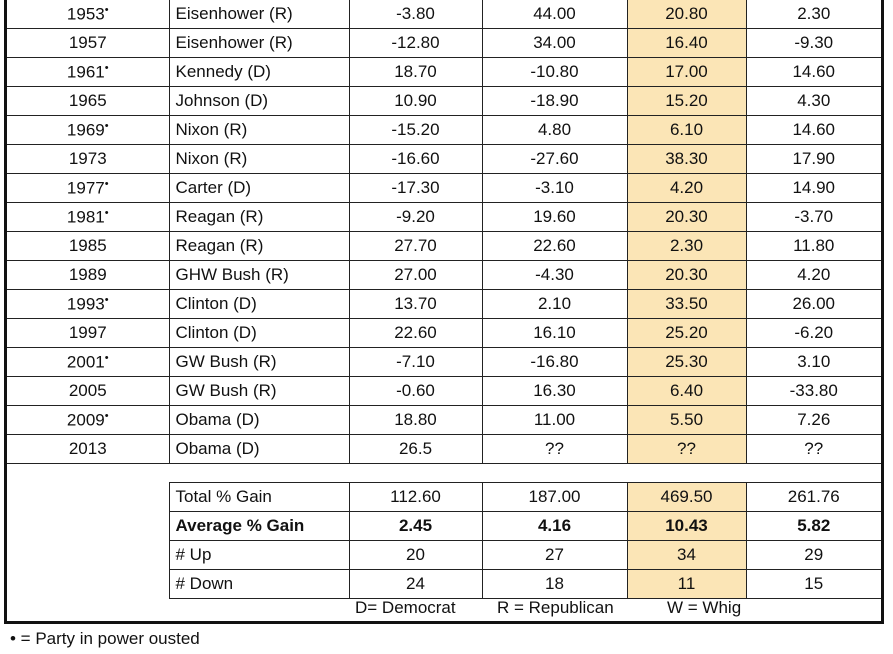 The width and height of the screenshot is (893, 654). I want to click on summary-label: # Up, so click(259, 555).